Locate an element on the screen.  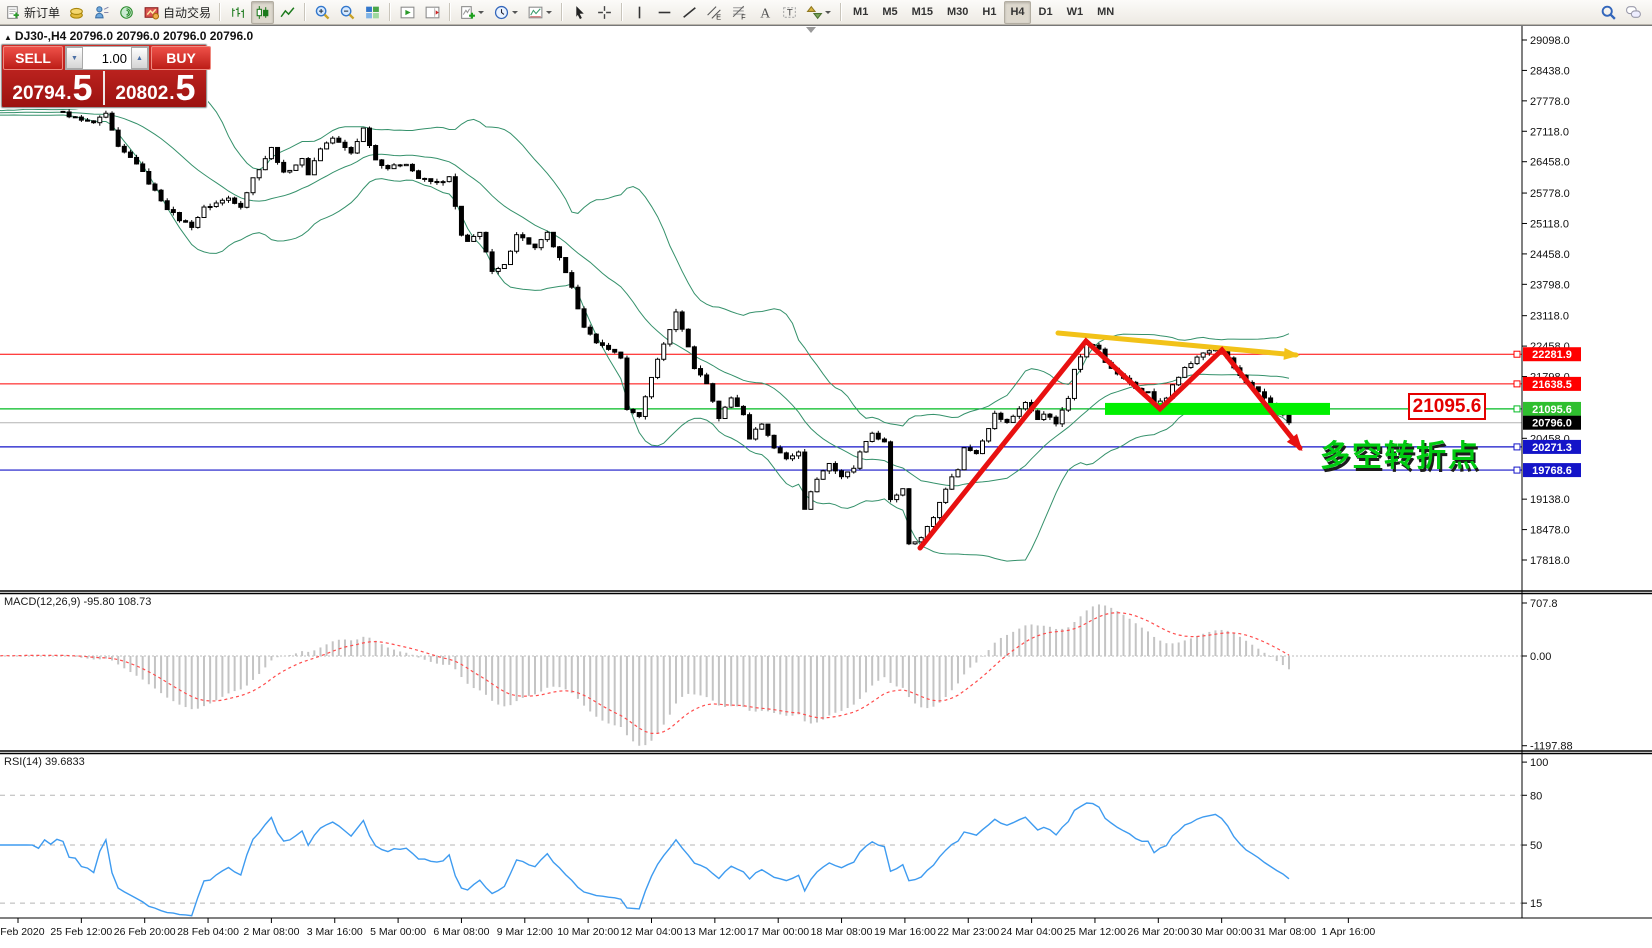
templates-button is located at coordinates (540, 12).